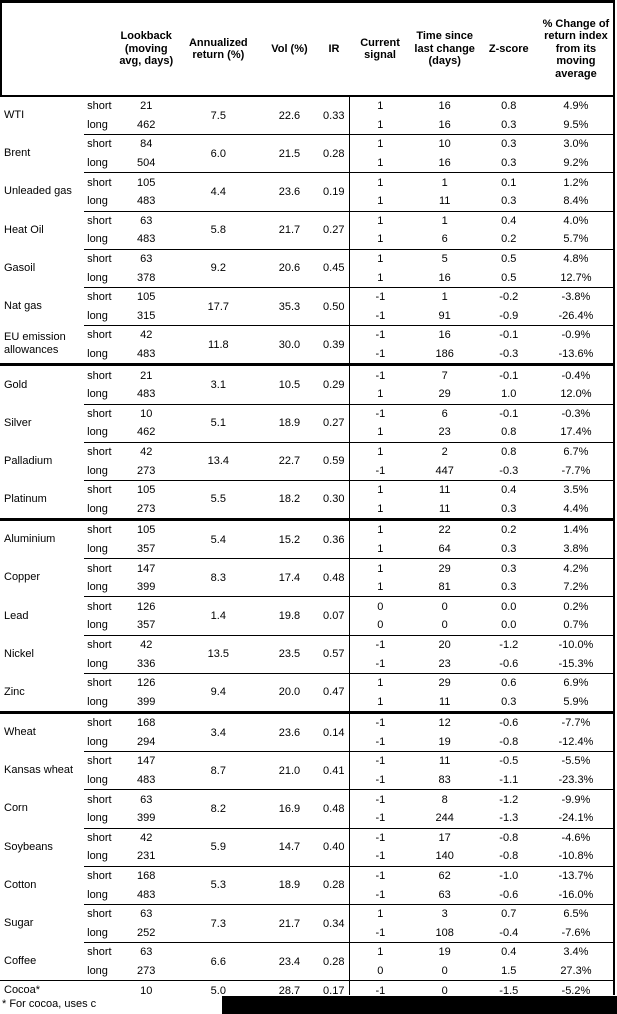 The height and width of the screenshot is (1014, 617). Describe the element at coordinates (146, 413) in the screenshot. I see `lookback-value: 10` at that location.